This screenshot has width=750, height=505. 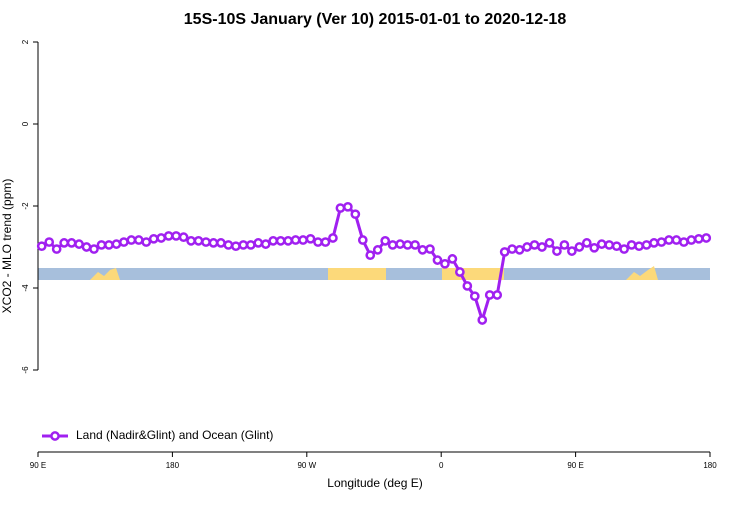 What do you see at coordinates (25, 288) in the screenshot?
I see `y-tick-label: -4` at bounding box center [25, 288].